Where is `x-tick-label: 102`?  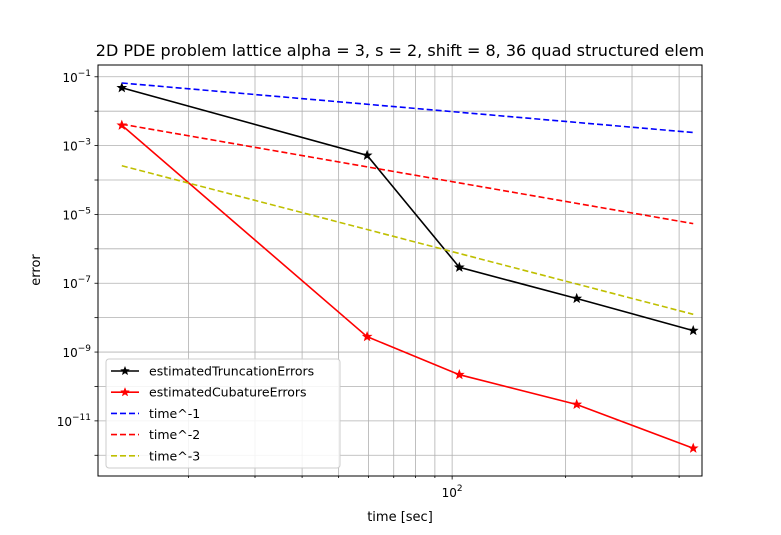 x-tick-label: 102 is located at coordinates (452, 492).